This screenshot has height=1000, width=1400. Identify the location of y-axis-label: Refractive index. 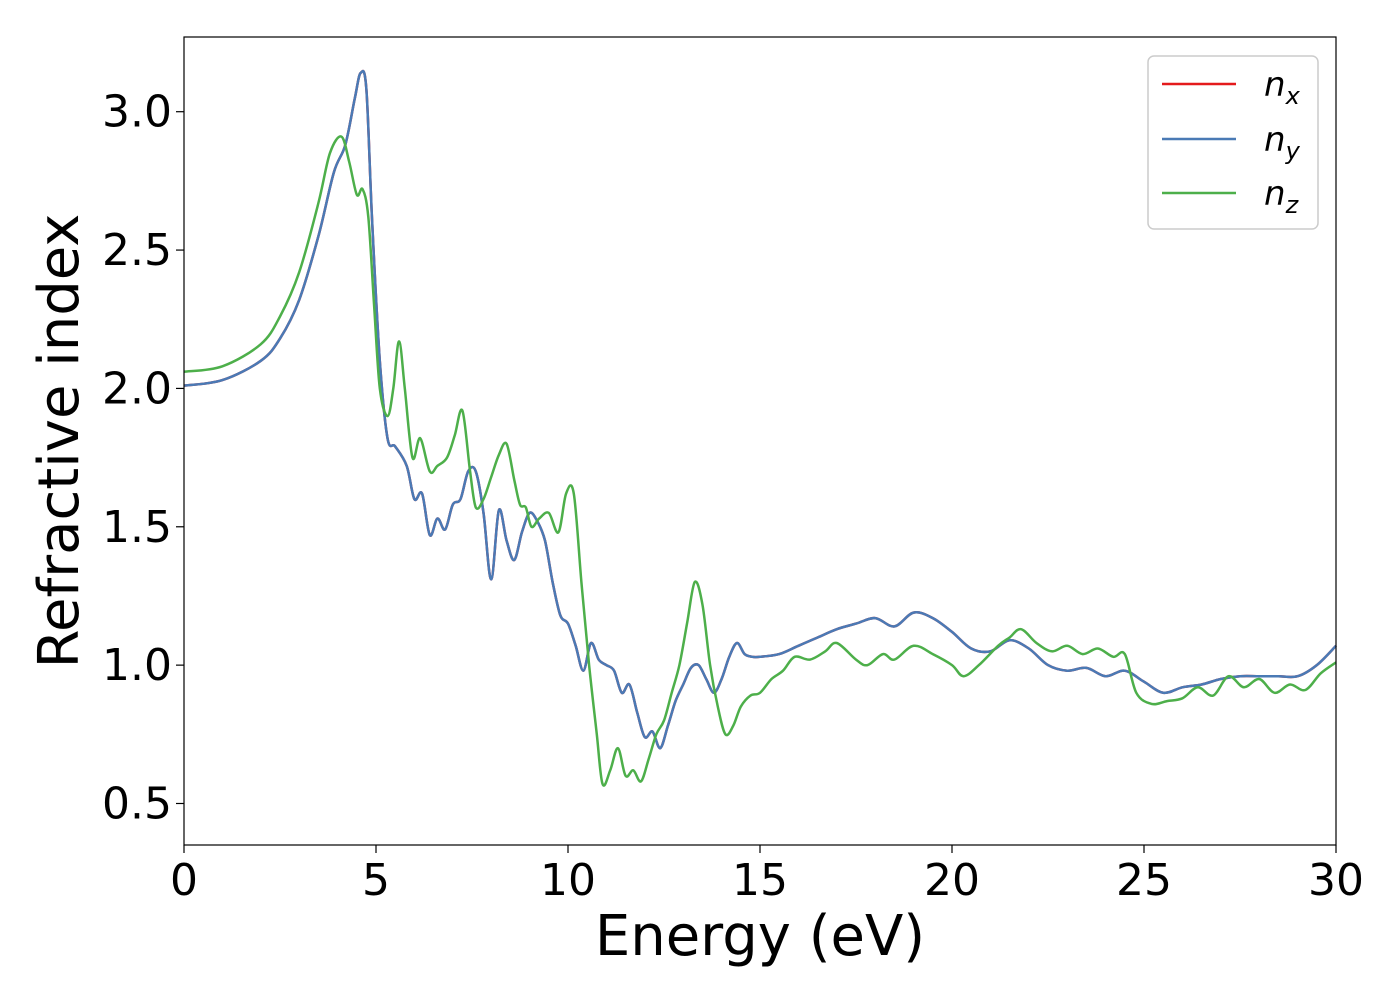
(59, 441).